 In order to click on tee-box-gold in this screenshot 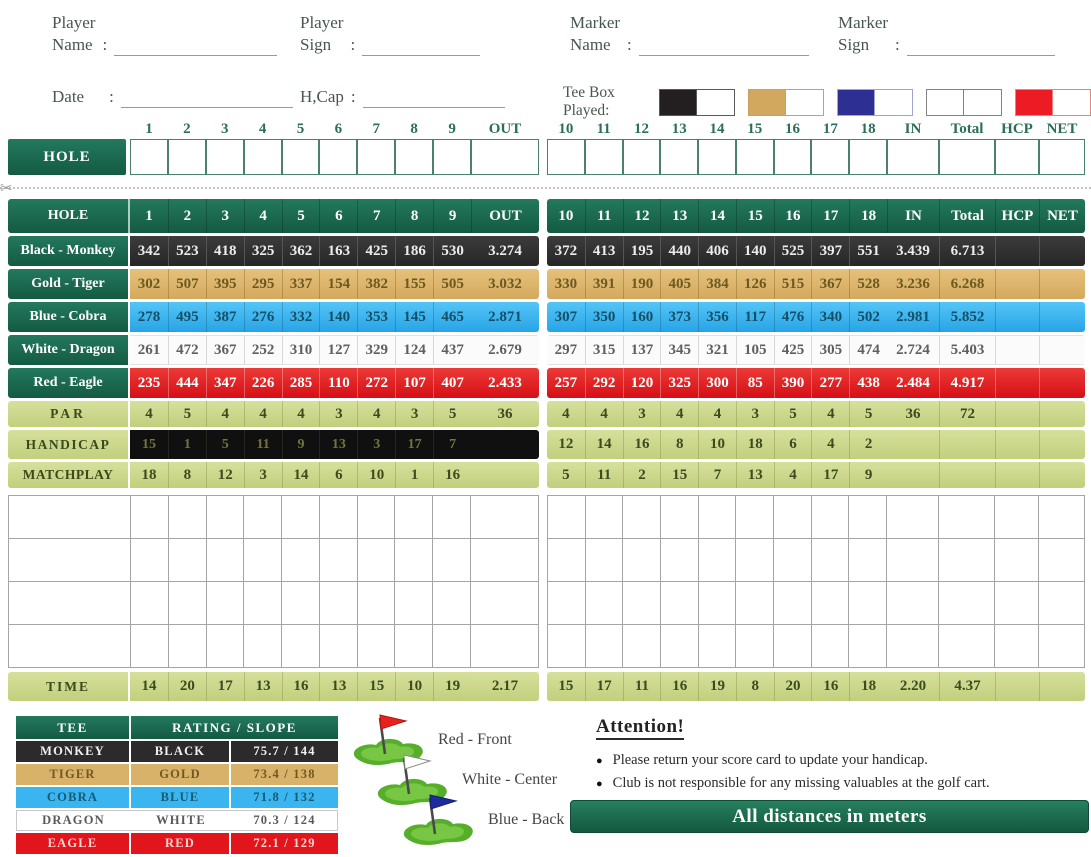, I will do `click(786, 102)`.